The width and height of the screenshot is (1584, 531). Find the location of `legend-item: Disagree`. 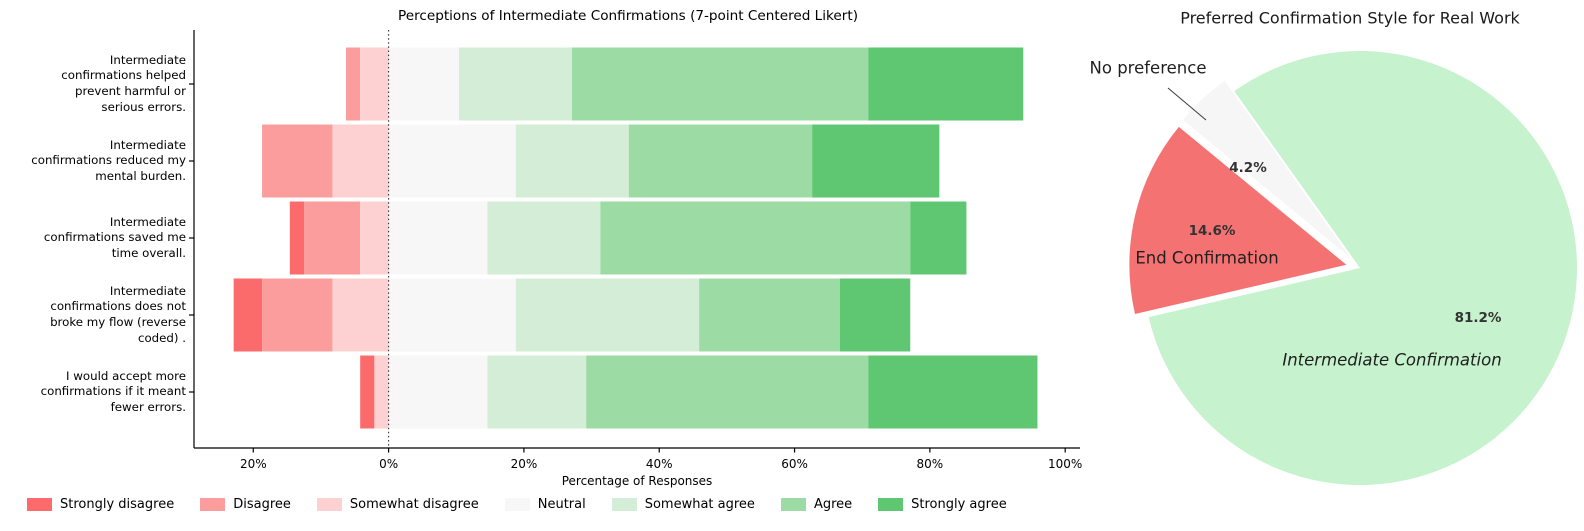

legend-item: Disagree is located at coordinates (245, 504).